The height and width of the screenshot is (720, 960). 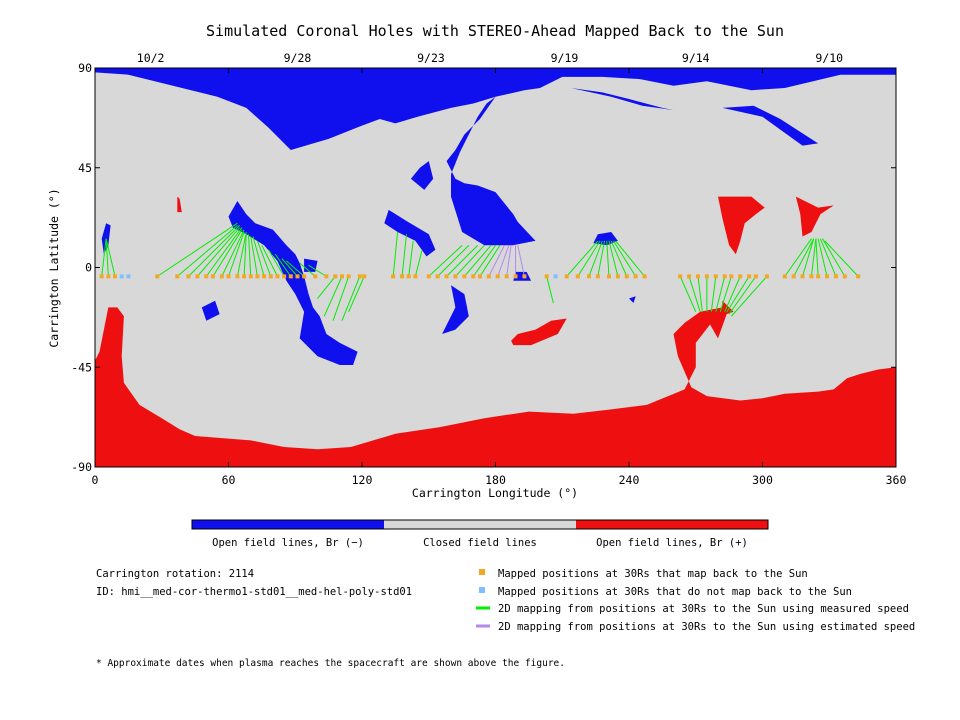 I want to click on x-tick-label: 60, so click(x=229, y=480).